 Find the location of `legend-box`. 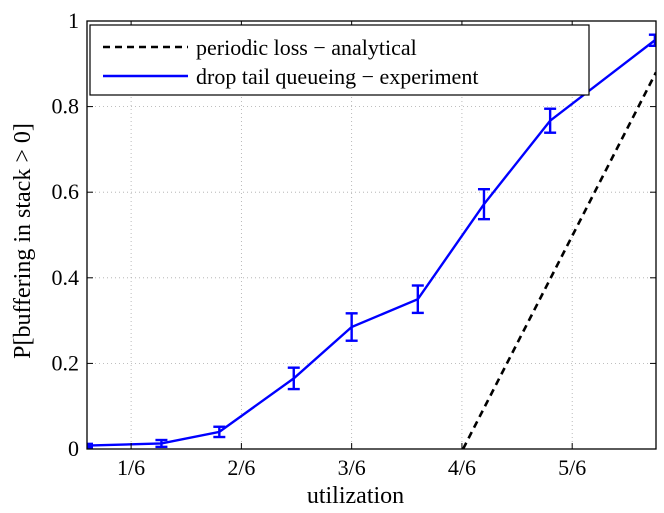

legend-box is located at coordinates (339, 60).